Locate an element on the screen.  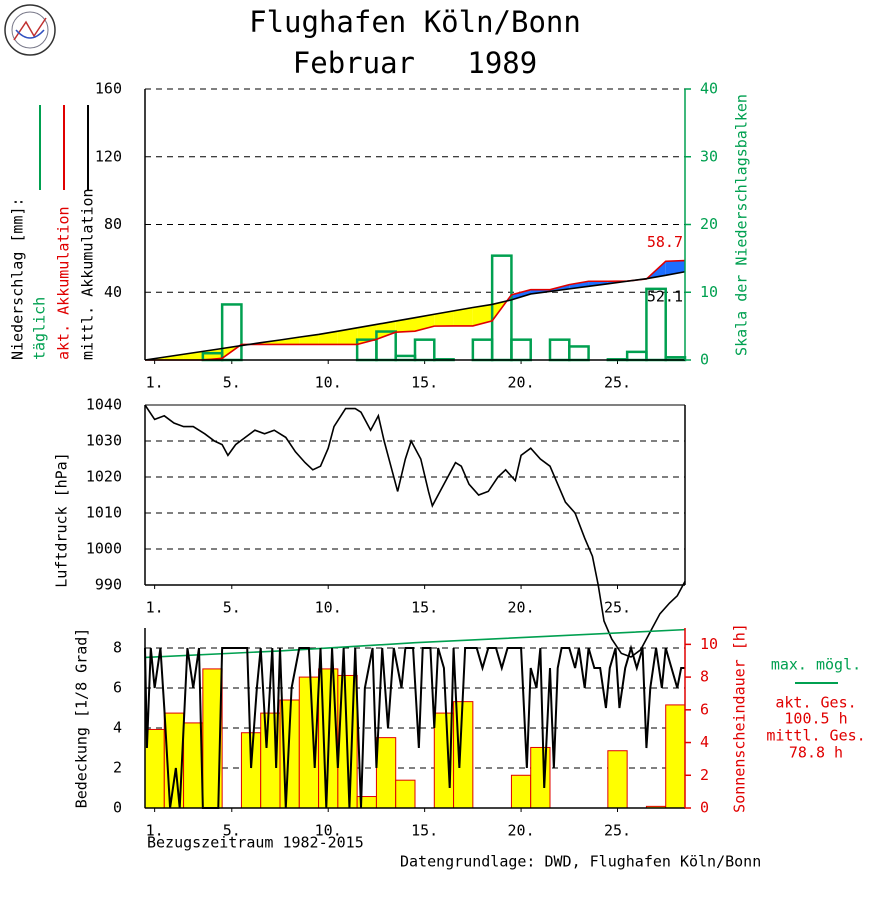
y-tick-label: 1010 is located at coordinates (104, 513).